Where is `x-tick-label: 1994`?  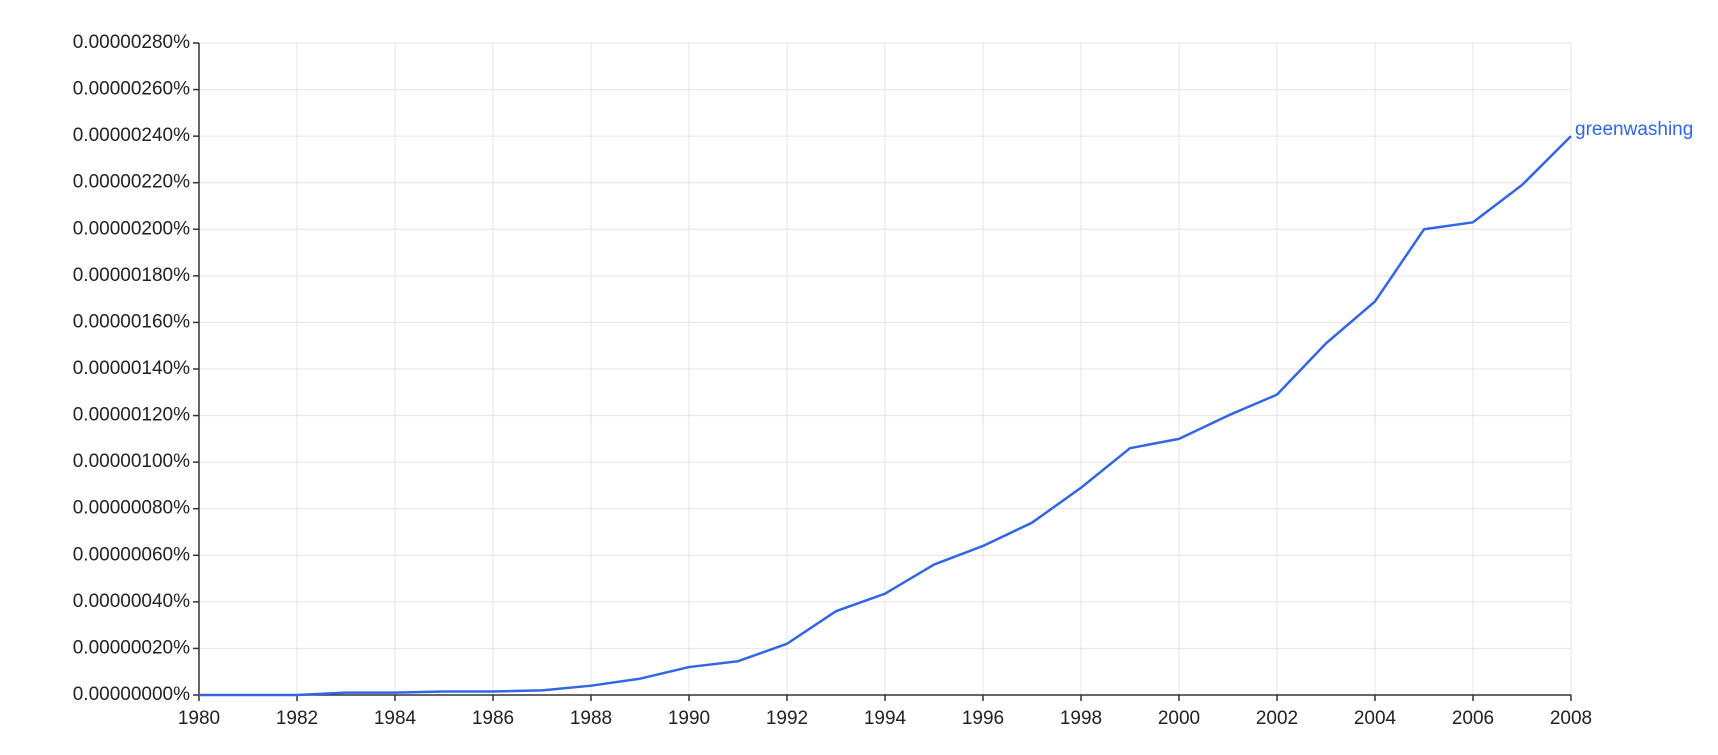 x-tick-label: 1994 is located at coordinates (885, 718).